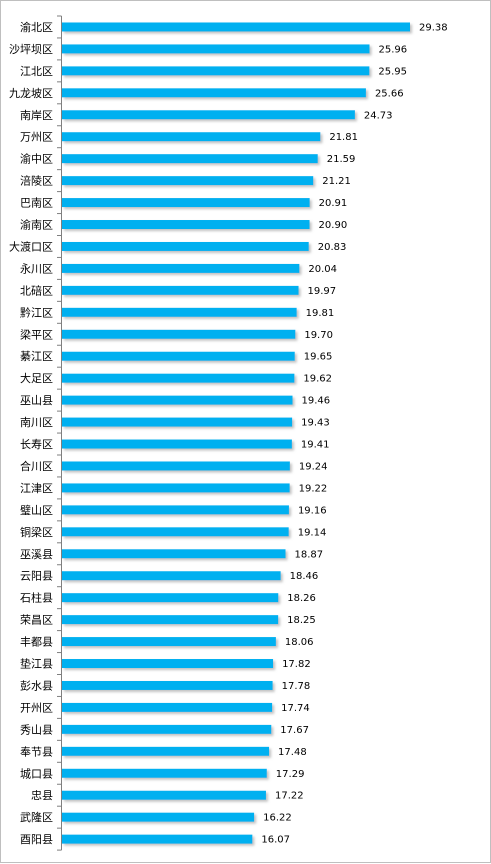 This screenshot has height=864, width=491. I want to click on category-label-2: 江北区, so click(36, 71).